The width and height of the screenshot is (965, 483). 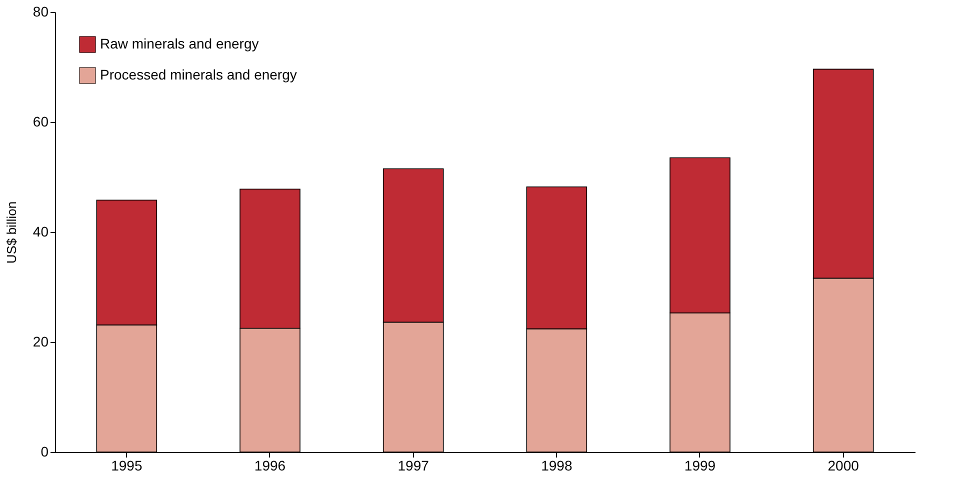 What do you see at coordinates (126, 466) in the screenshot?
I see `x-tick-label: 1995` at bounding box center [126, 466].